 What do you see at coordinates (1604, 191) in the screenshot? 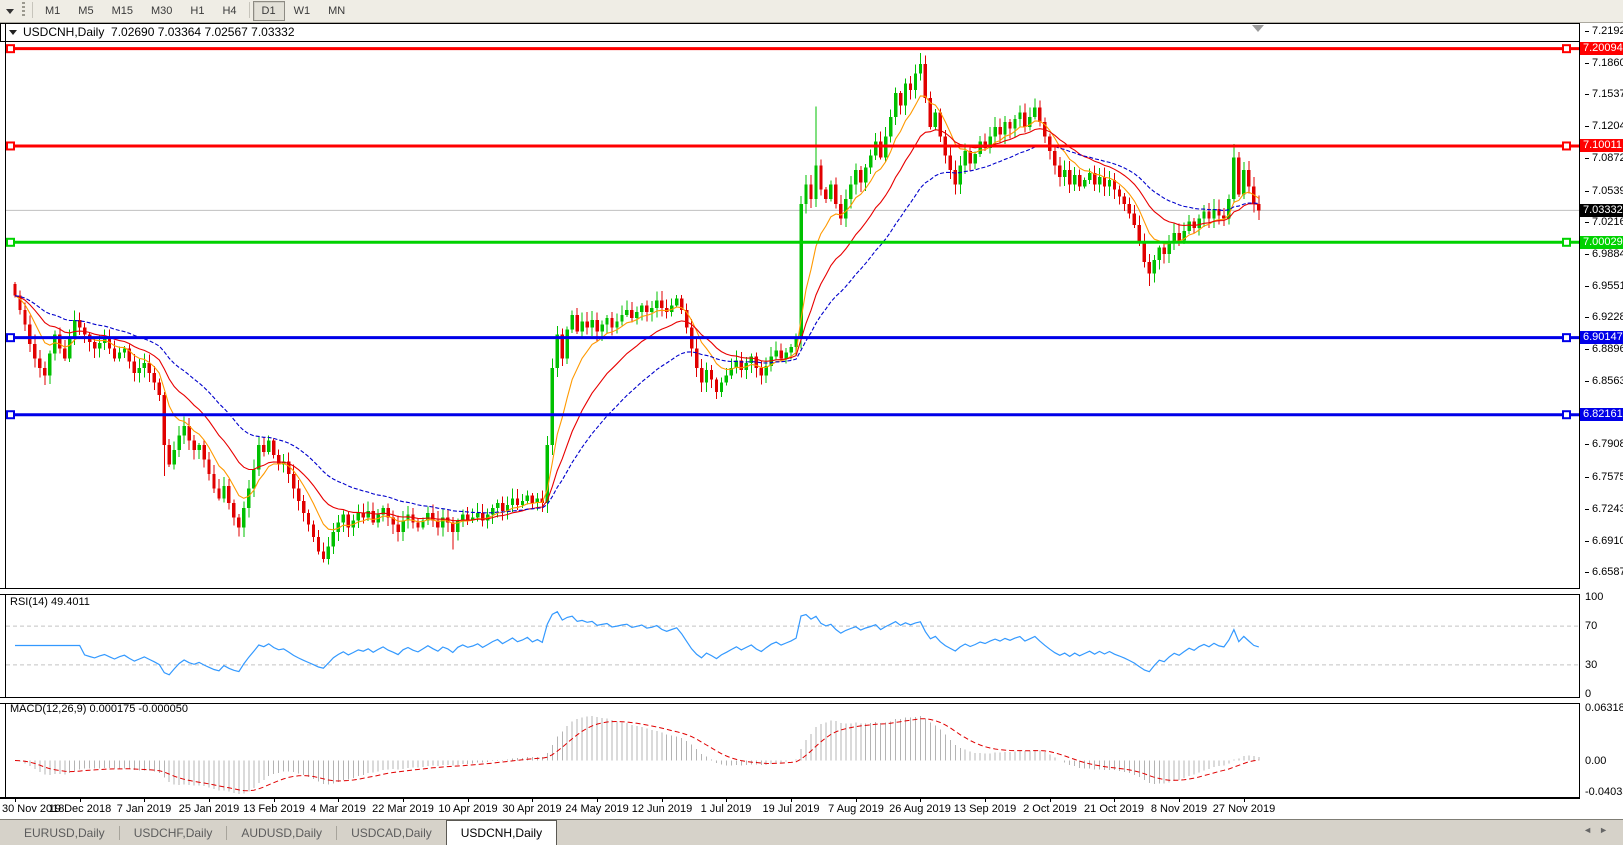
I see `price-tick-7.05395: 7.05395` at bounding box center [1604, 191].